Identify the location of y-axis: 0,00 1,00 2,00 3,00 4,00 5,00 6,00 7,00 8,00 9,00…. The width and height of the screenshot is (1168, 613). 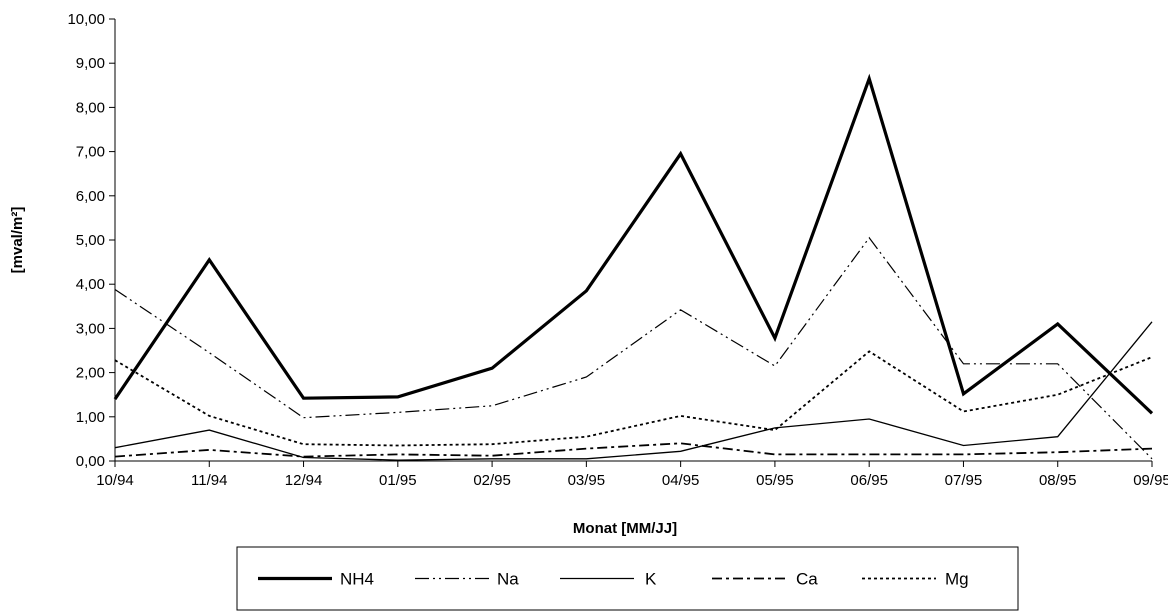
(91, 240).